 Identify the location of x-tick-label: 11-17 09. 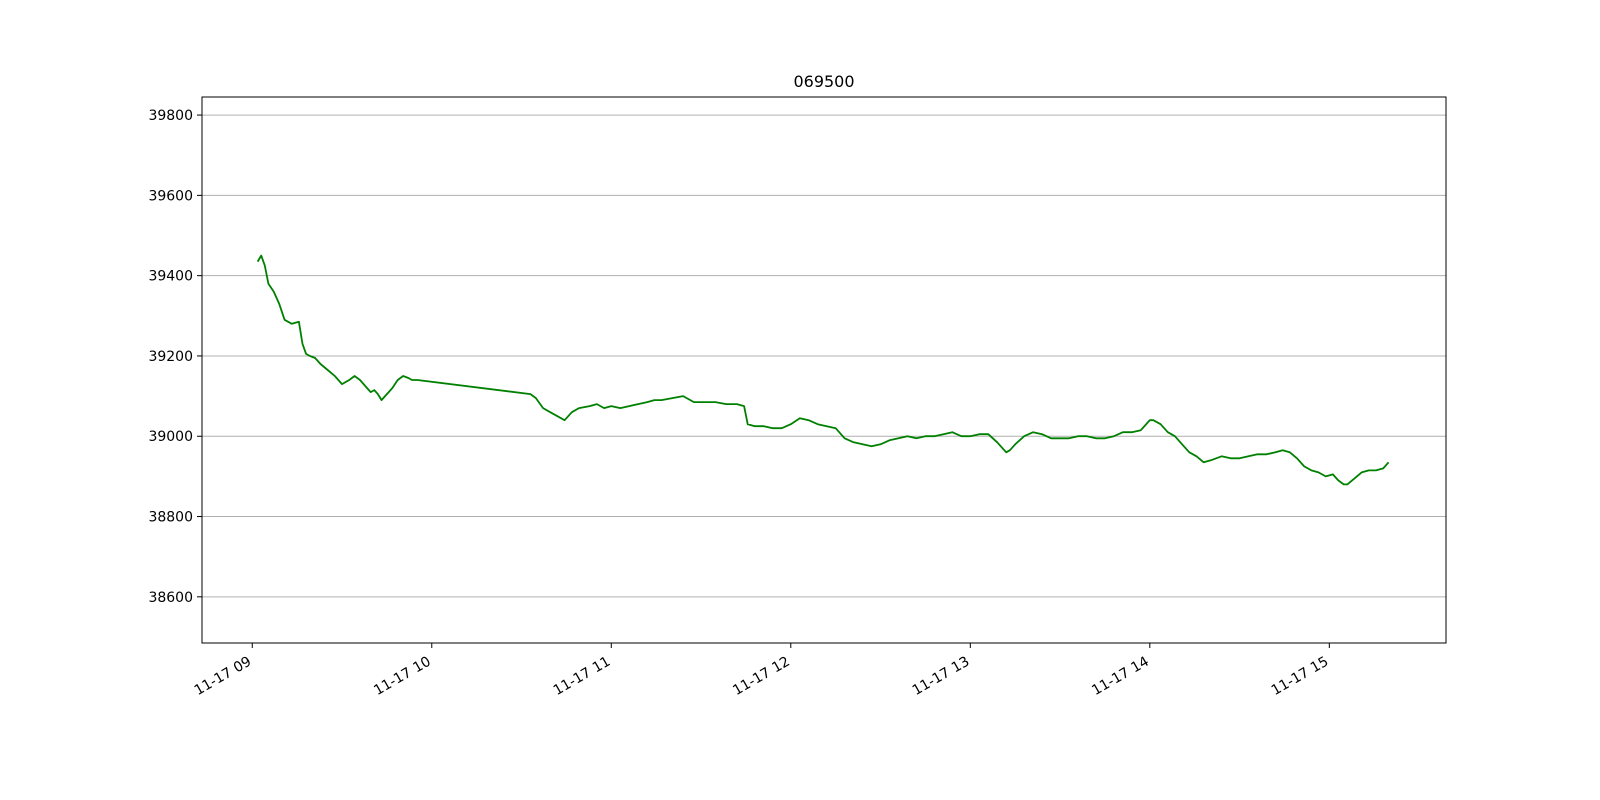
(223, 676).